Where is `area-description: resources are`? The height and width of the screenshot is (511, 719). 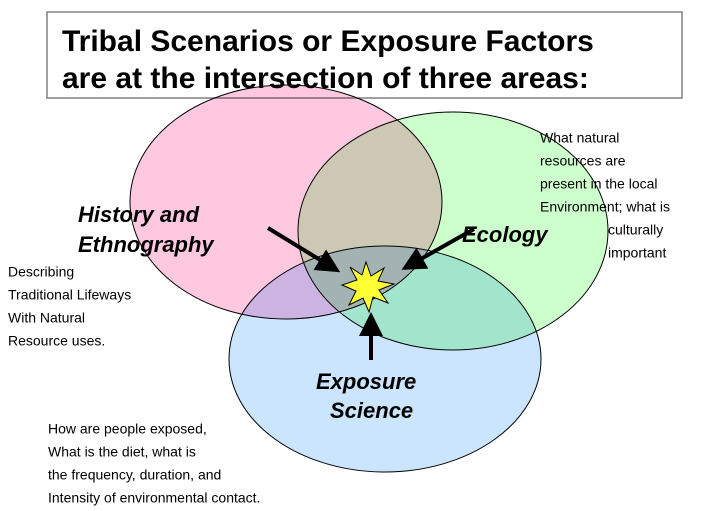 area-description: resources are is located at coordinates (583, 161).